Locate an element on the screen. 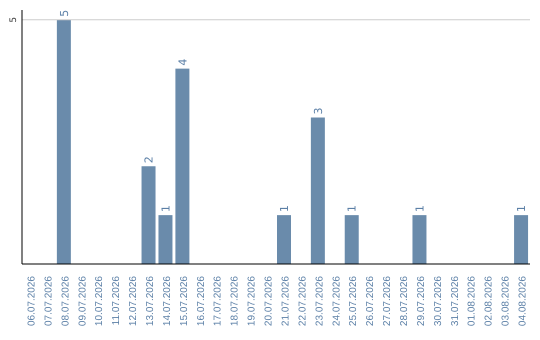  x-tick-label: 11.07.2026 is located at coordinates (116, 301).